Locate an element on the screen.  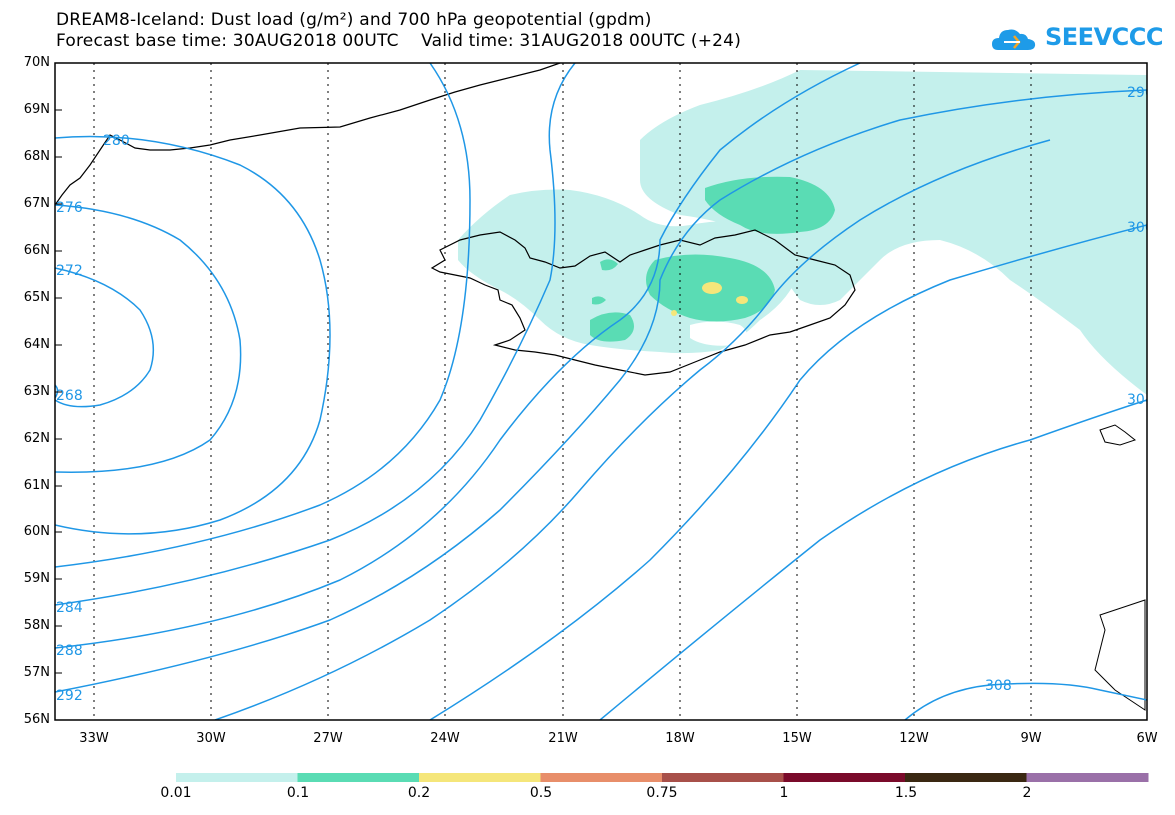
lat-label: 61N is located at coordinates (36, 485).